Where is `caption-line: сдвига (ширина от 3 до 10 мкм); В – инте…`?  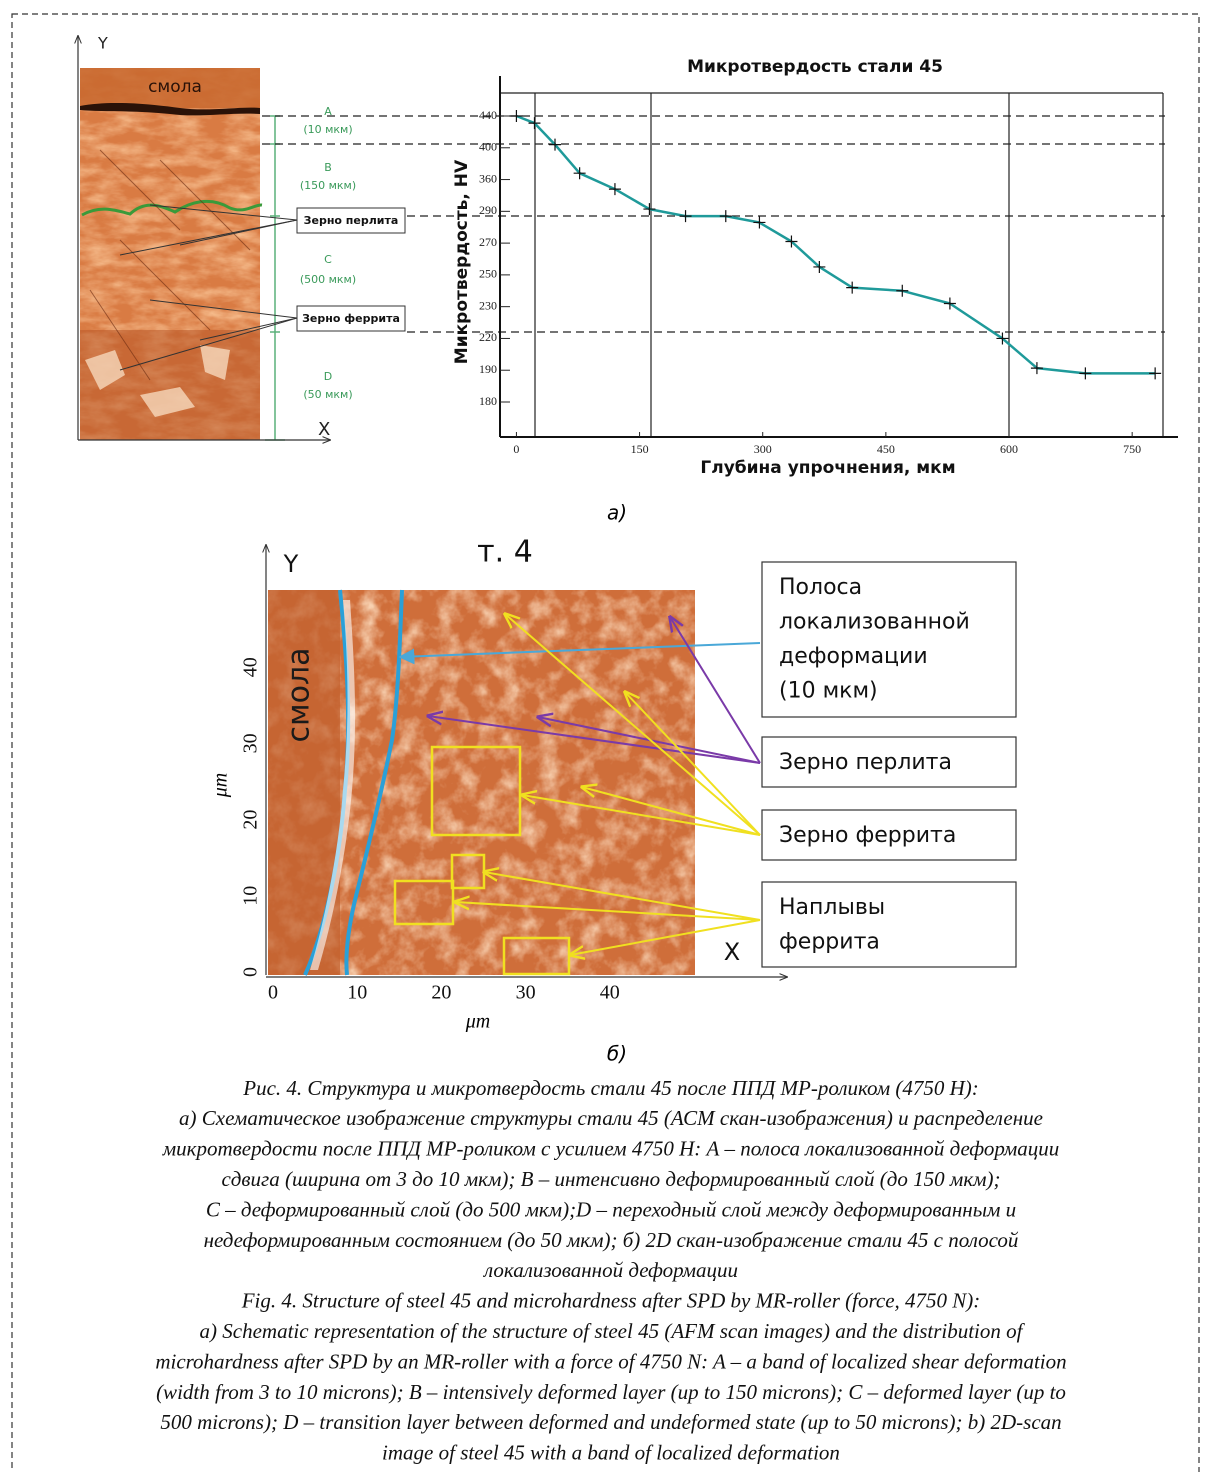 caption-line: сдвига (ширина от 3 до 10 мкм); В – инте… is located at coordinates (610, 1179).